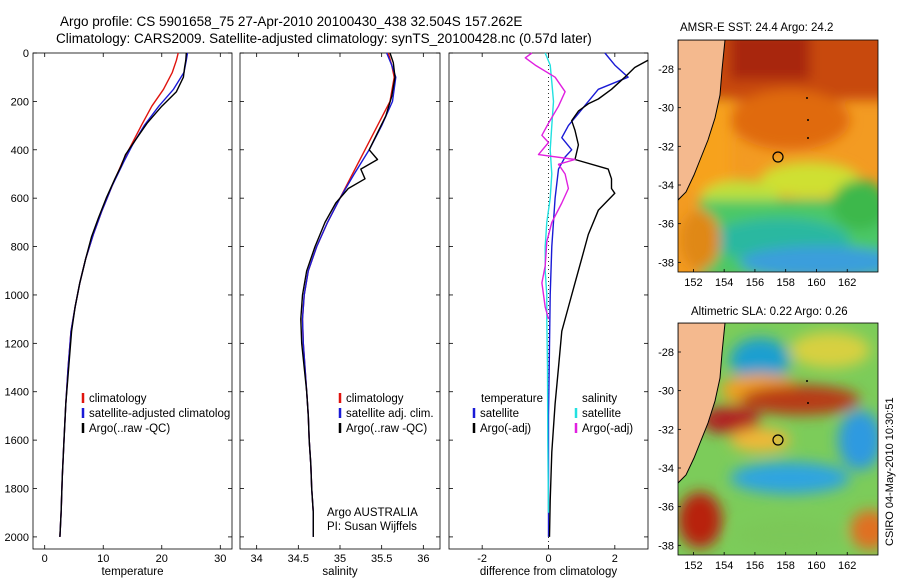 The height and width of the screenshot is (580, 900). What do you see at coordinates (757, 176) in the screenshot?
I see `sst-map-ticks: 152 154 156 158 160 162 -28 -30 -32 -34 -36 -38` at bounding box center [757, 176].